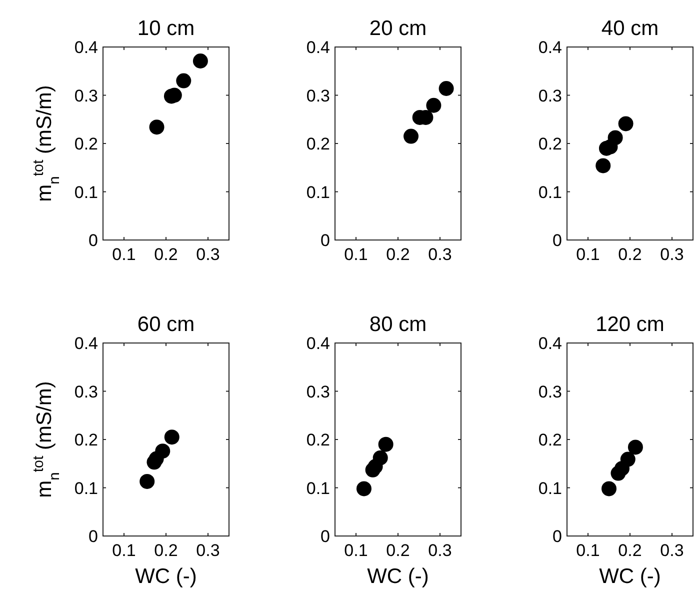 Image resolution: width=697 pixels, height=599 pixels. What do you see at coordinates (630, 324) in the screenshot?
I see `chart-title: 120 cm` at bounding box center [630, 324].